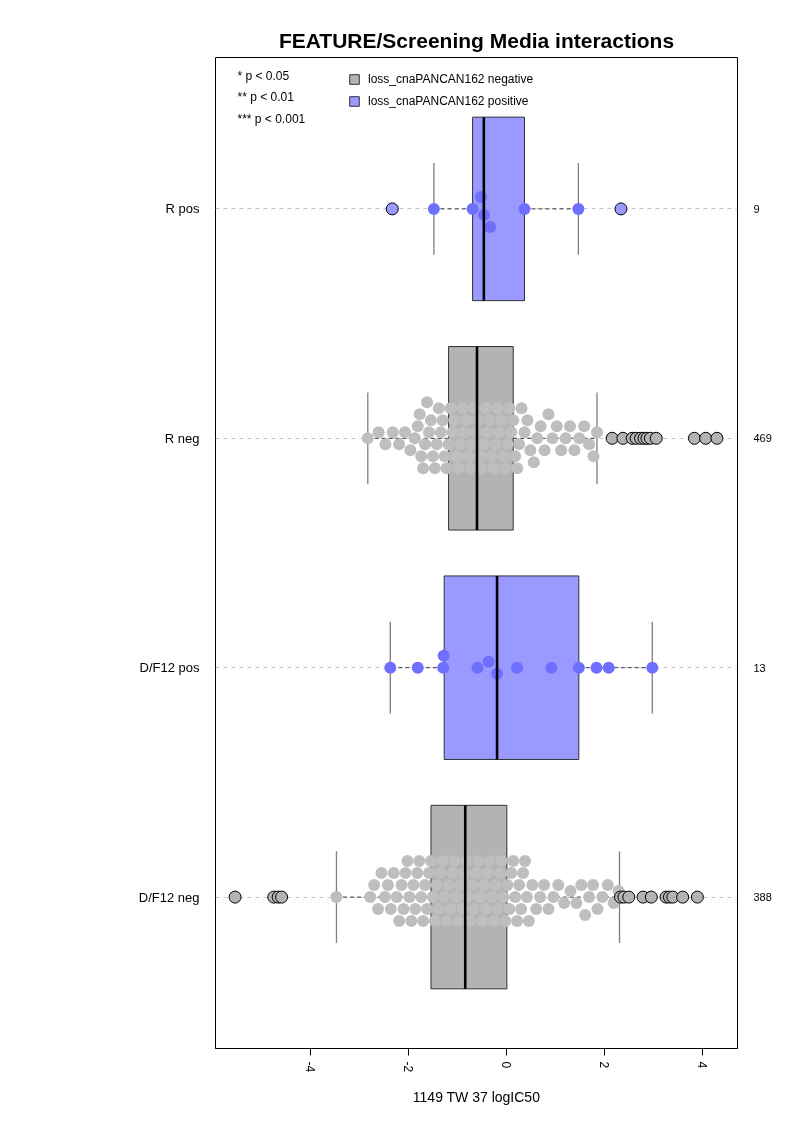  I want to click on y-tick-label: R neg, so click(182, 438).